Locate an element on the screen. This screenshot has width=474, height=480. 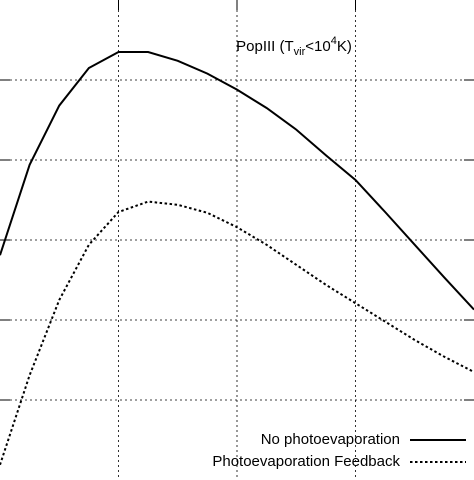
annotation-sub: vir is located at coordinates (300, 52).